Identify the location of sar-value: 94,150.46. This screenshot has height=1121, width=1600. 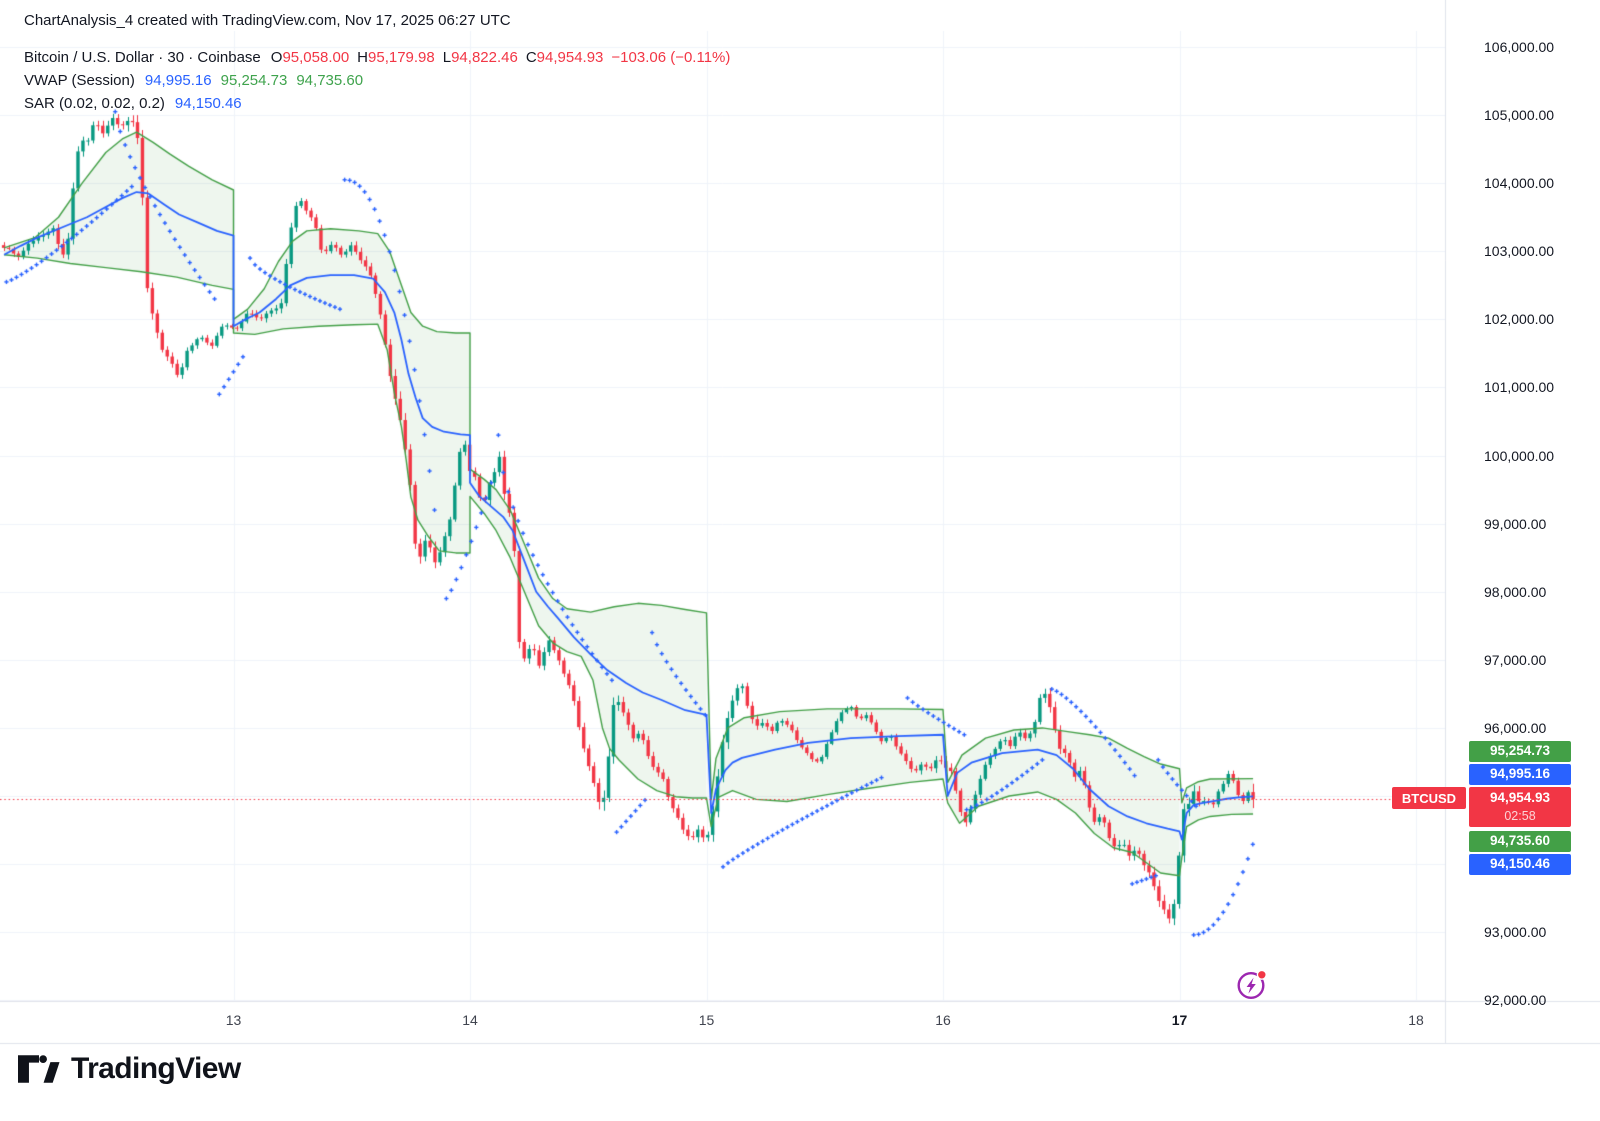
(208, 103).